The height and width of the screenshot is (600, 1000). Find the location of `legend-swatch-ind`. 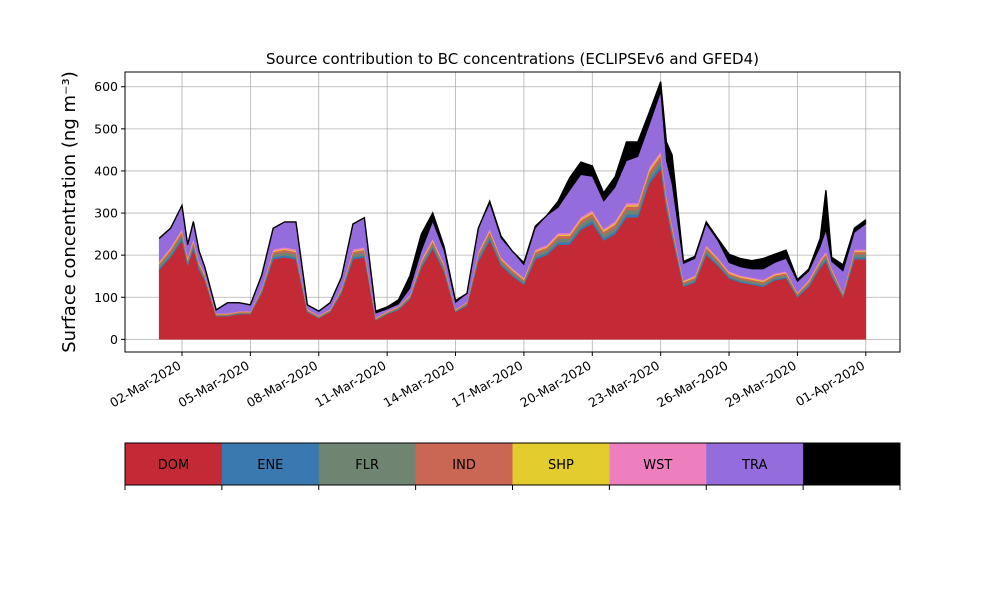

legend-swatch-ind is located at coordinates (464, 464).